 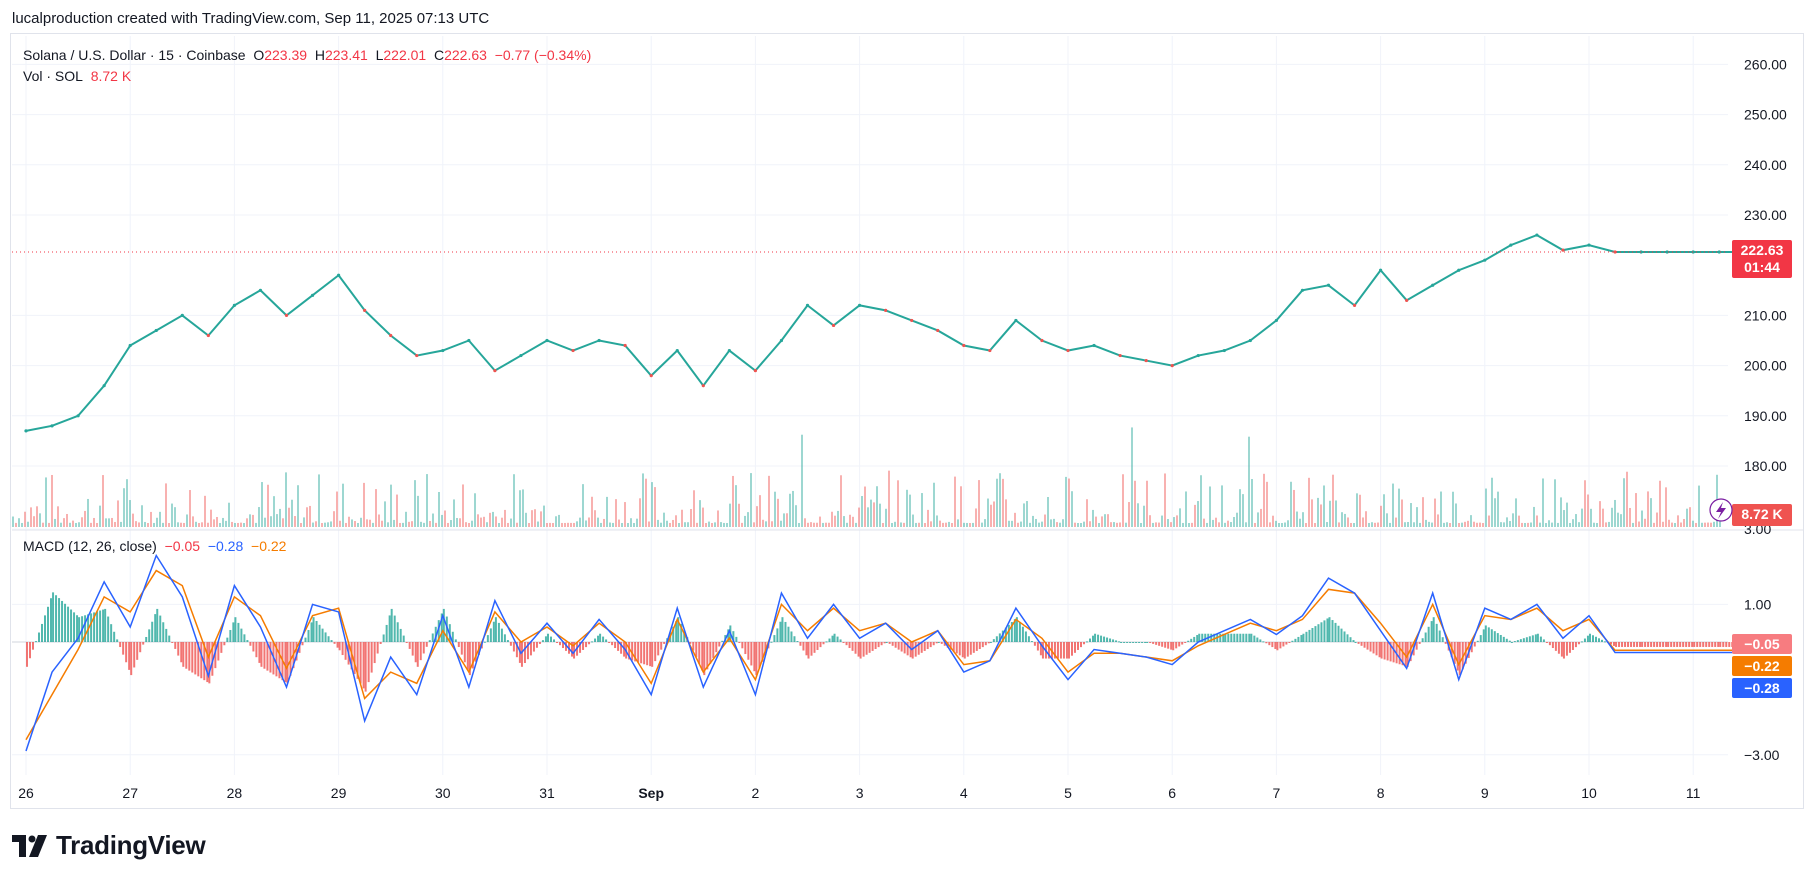 I want to click on symbol-name: Solana / U.S. Dollar · 15 · Coinbase, so click(x=134, y=55).